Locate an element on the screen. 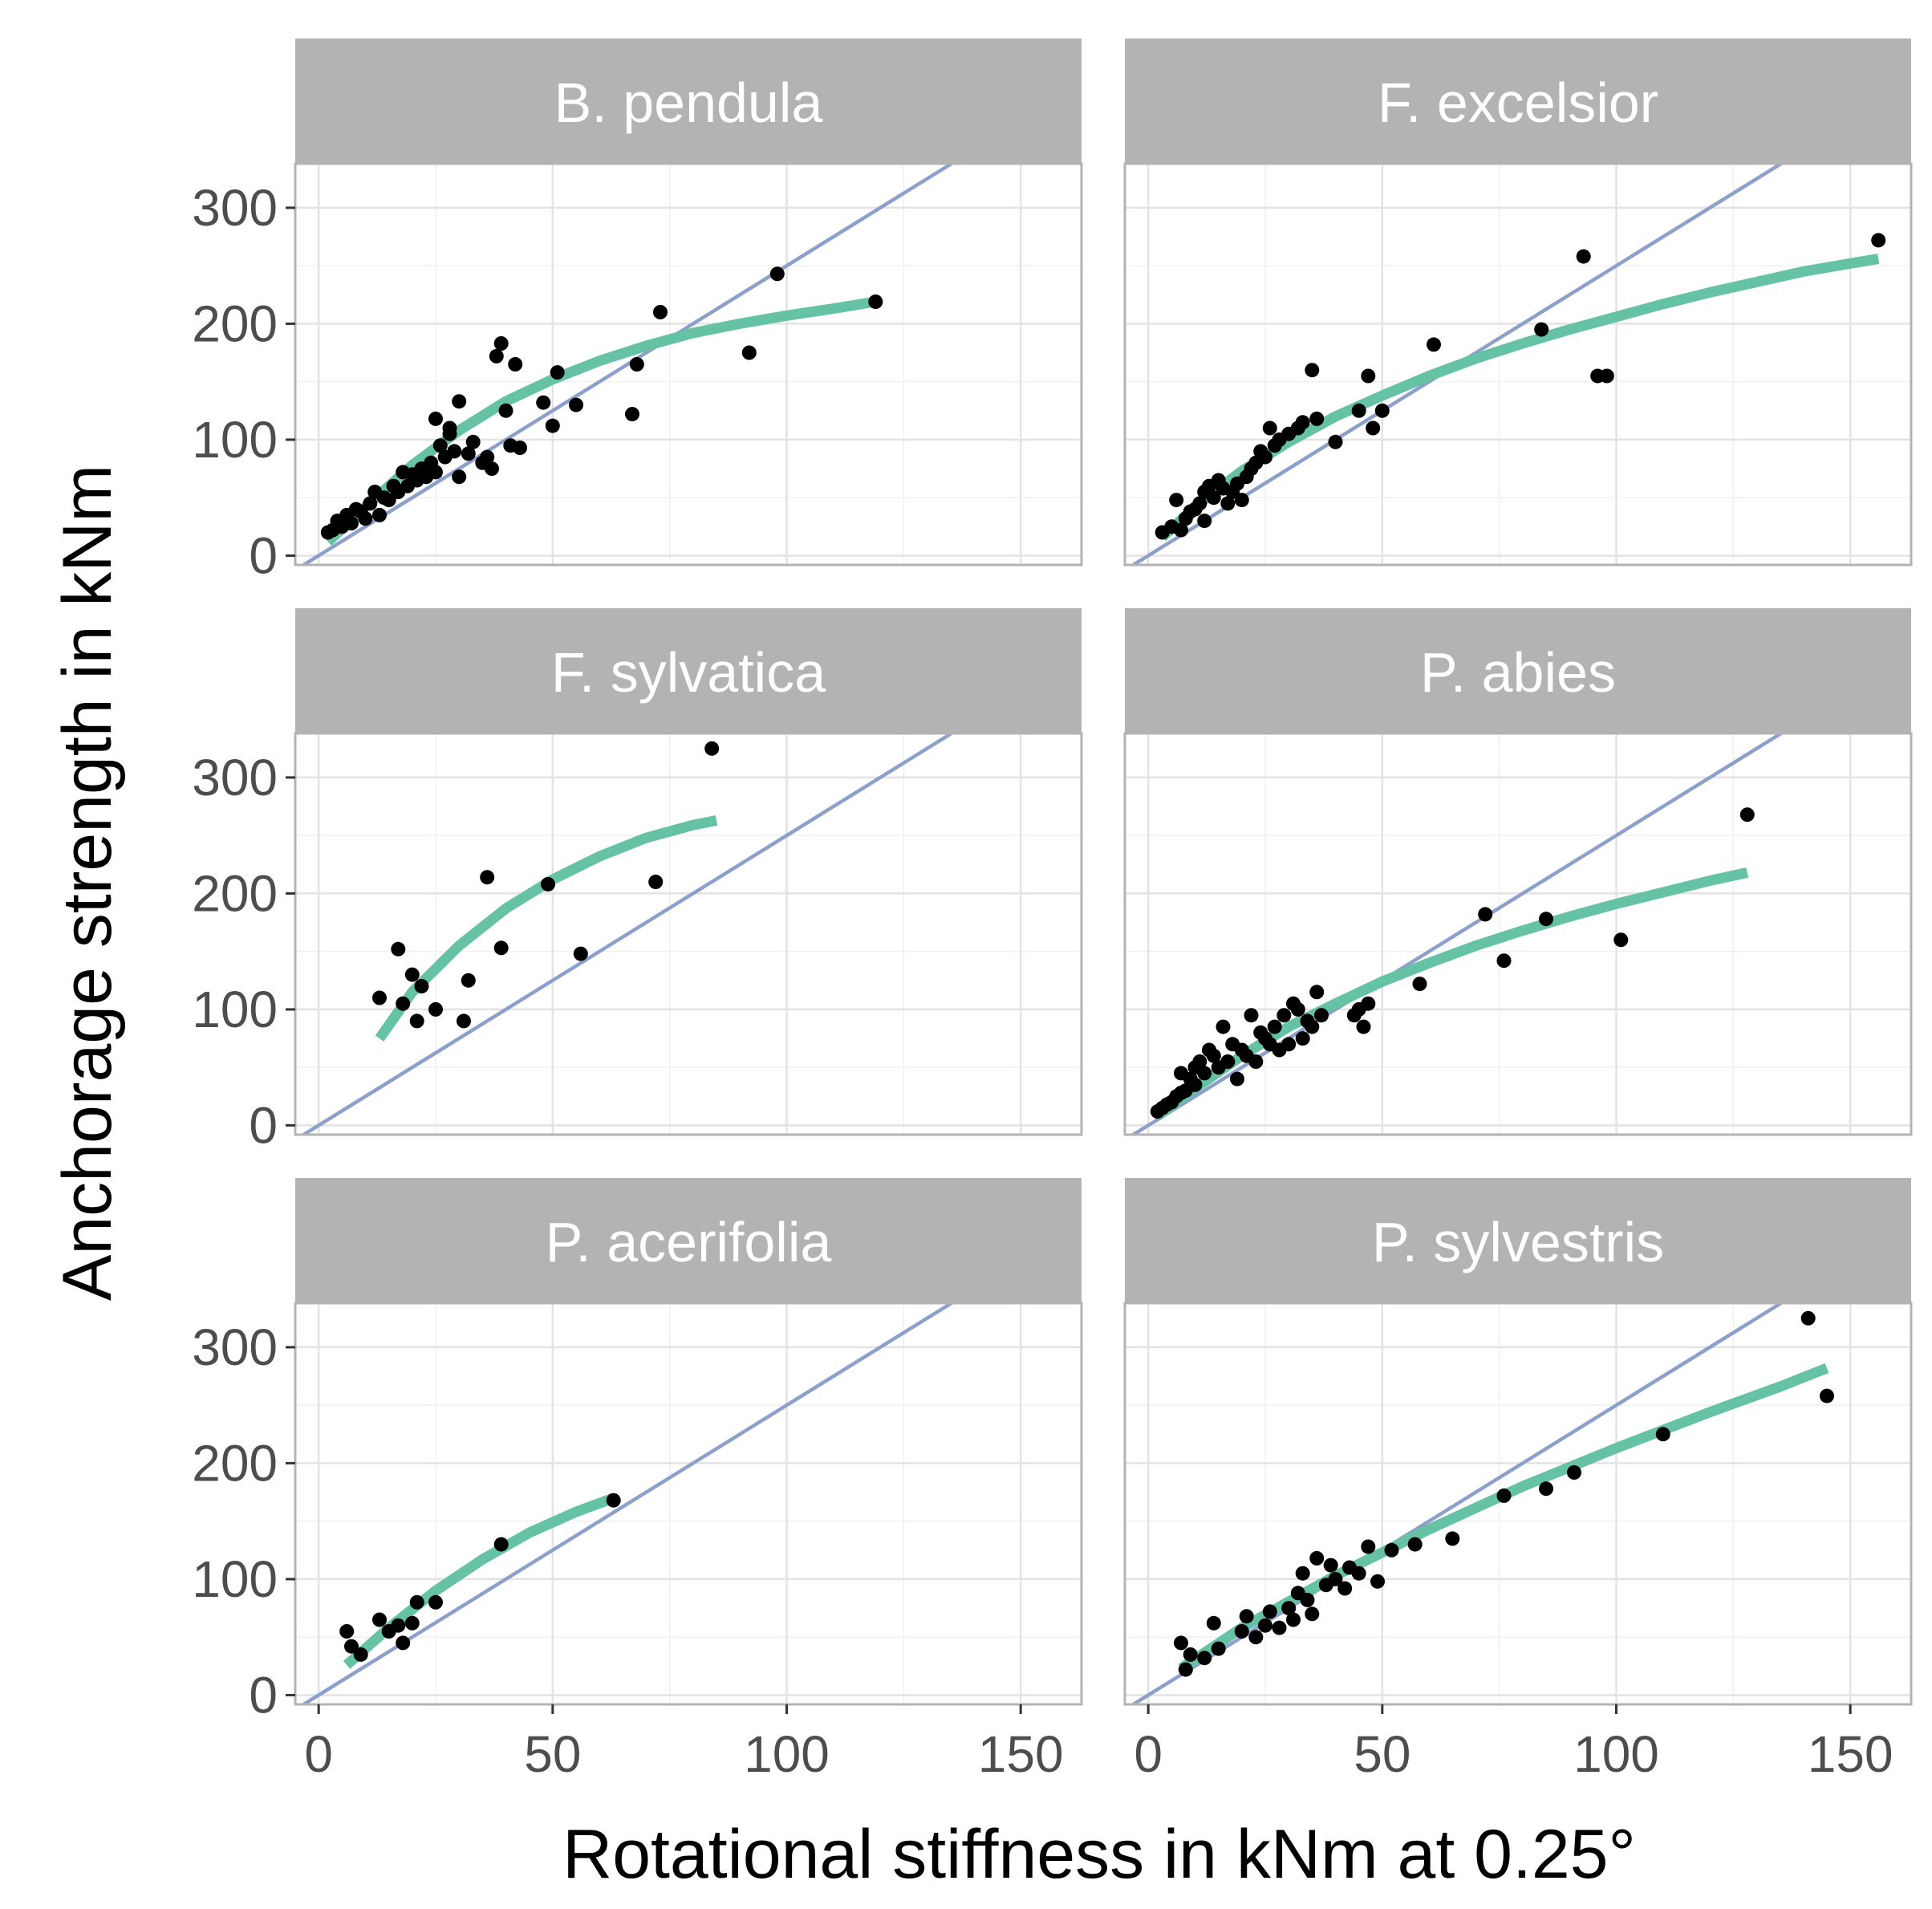 The image size is (1932, 1909). facet-strip-title: P. sylvestris is located at coordinates (1518, 1242).